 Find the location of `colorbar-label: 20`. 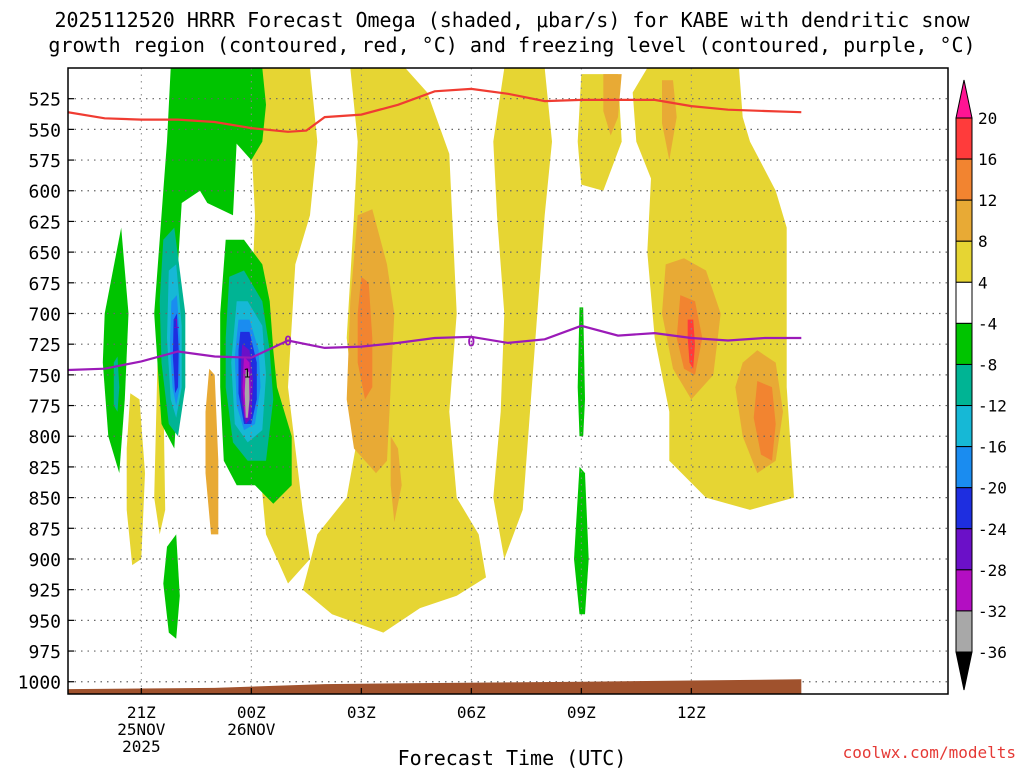

colorbar-label: 20 is located at coordinates (987, 118).